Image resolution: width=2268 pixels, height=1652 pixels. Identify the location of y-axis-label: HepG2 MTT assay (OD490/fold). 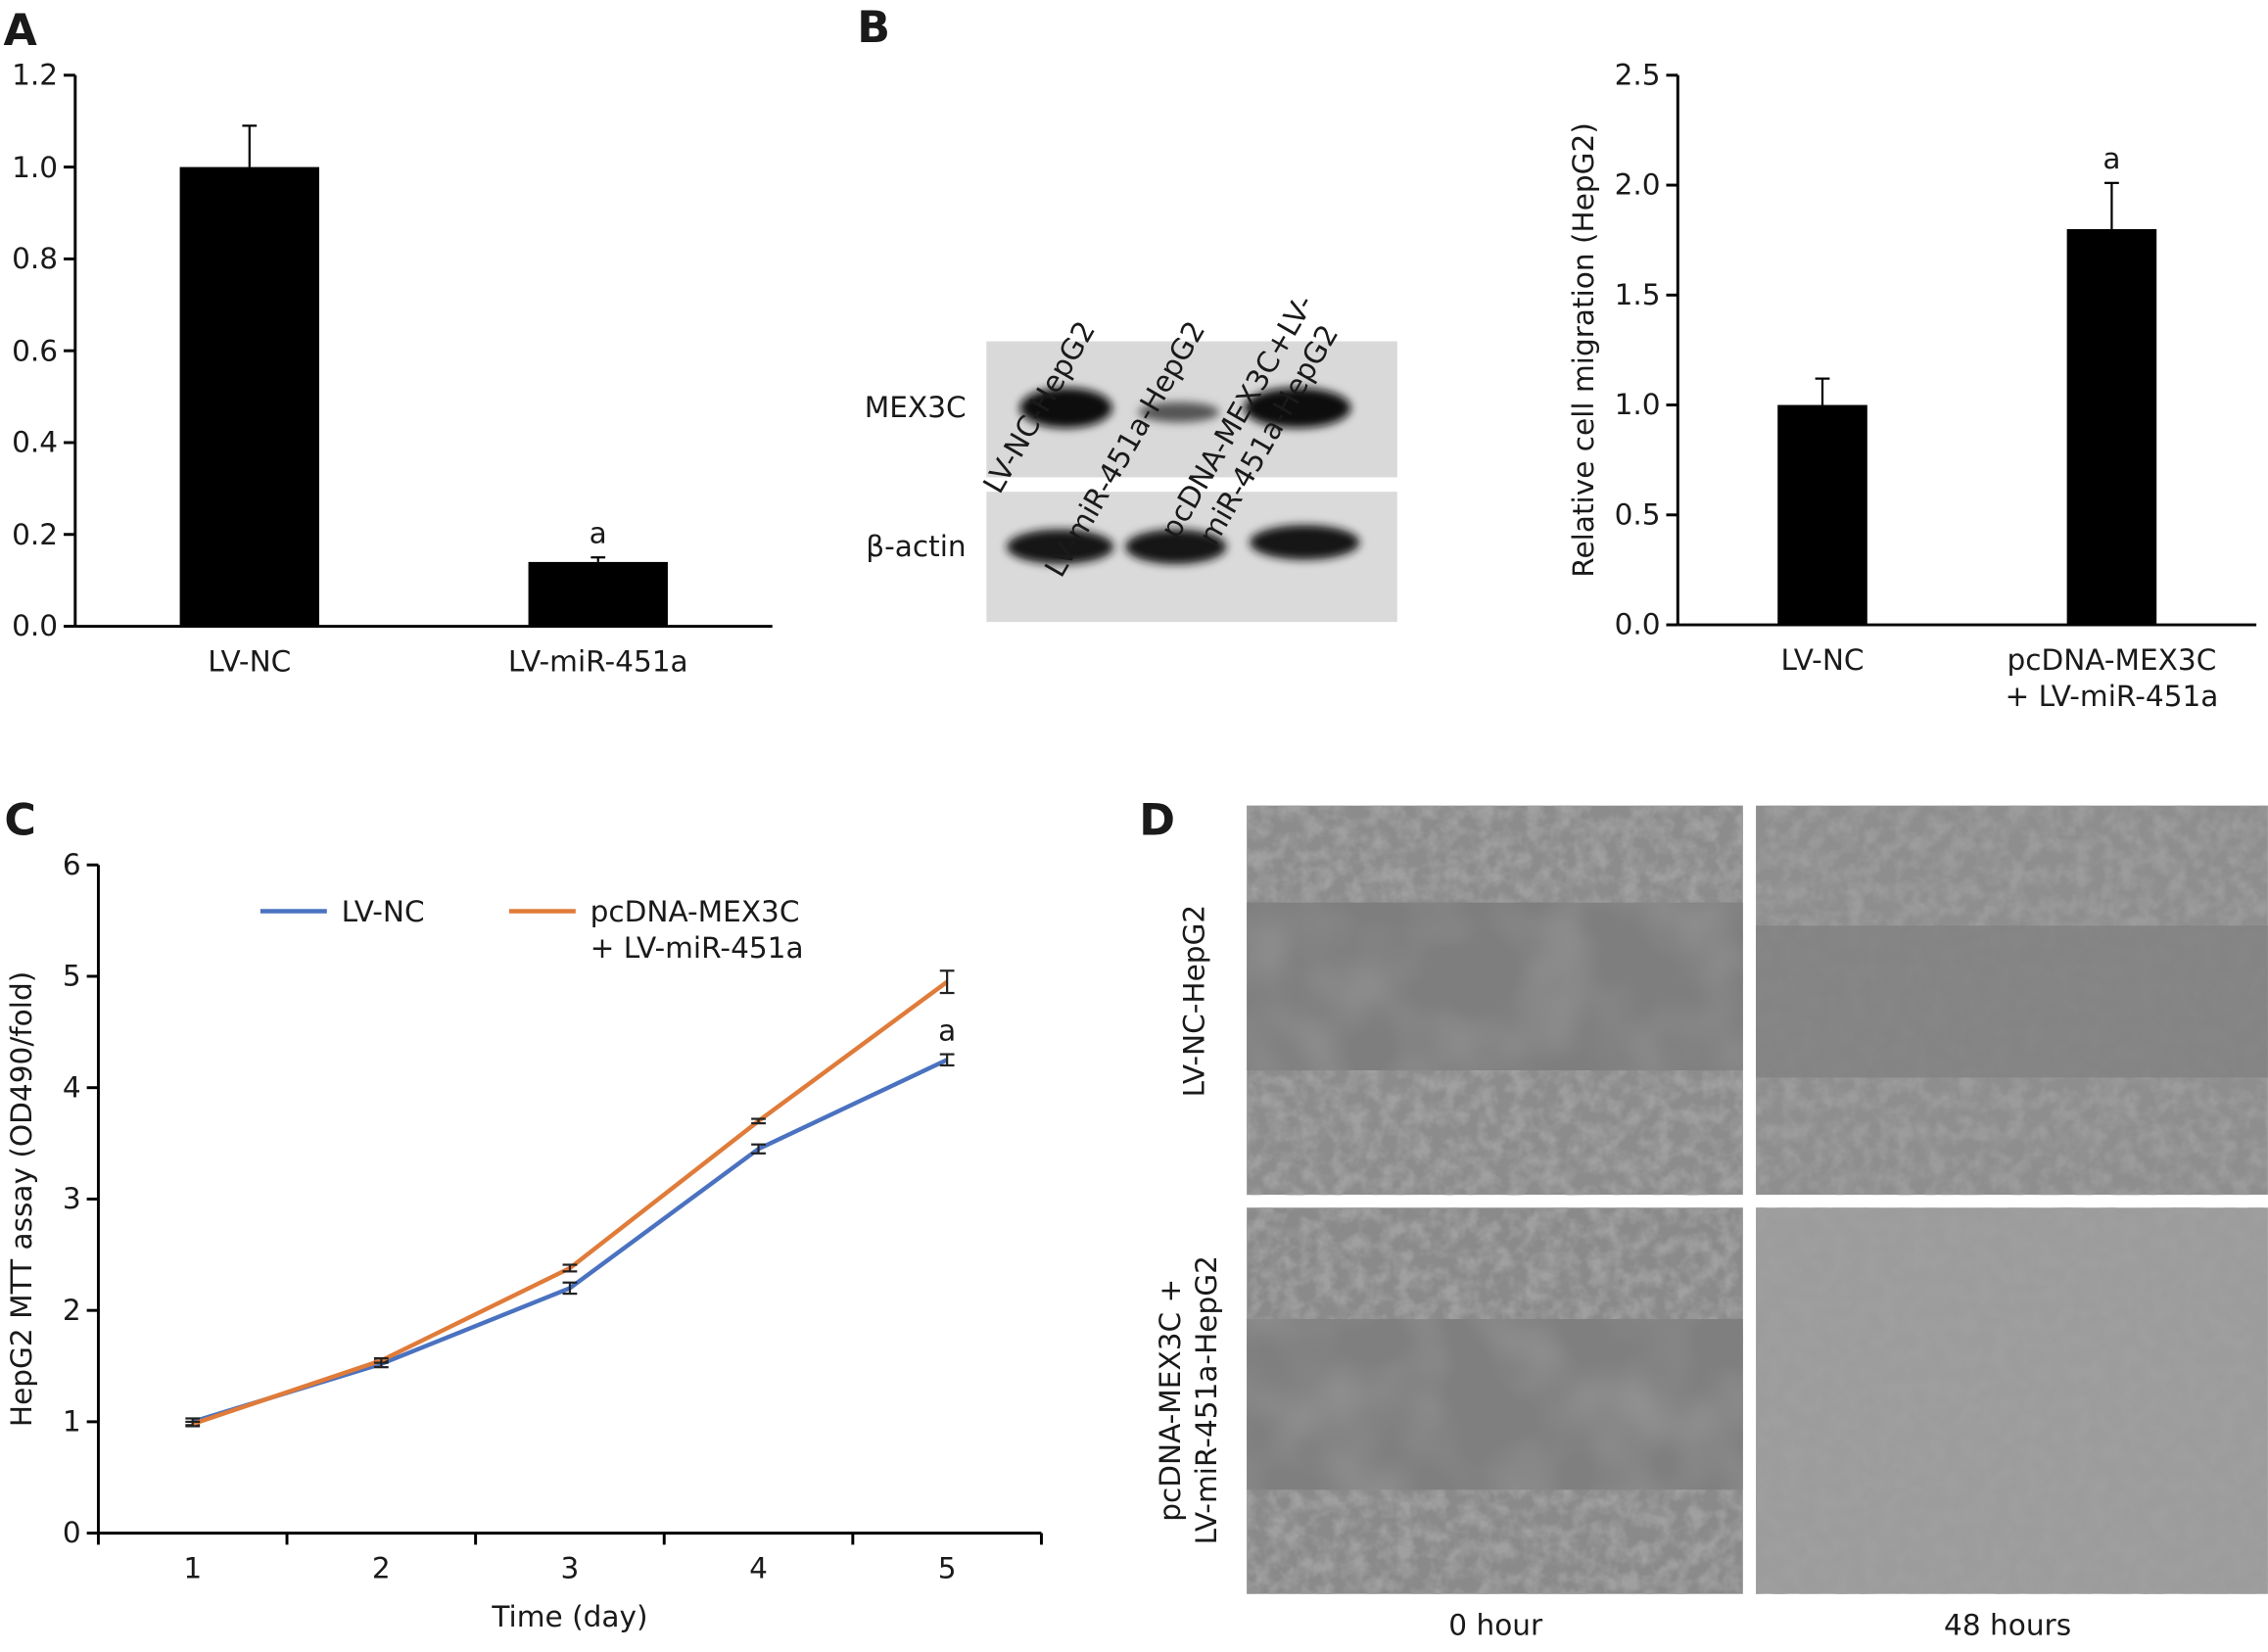
(21, 1199).